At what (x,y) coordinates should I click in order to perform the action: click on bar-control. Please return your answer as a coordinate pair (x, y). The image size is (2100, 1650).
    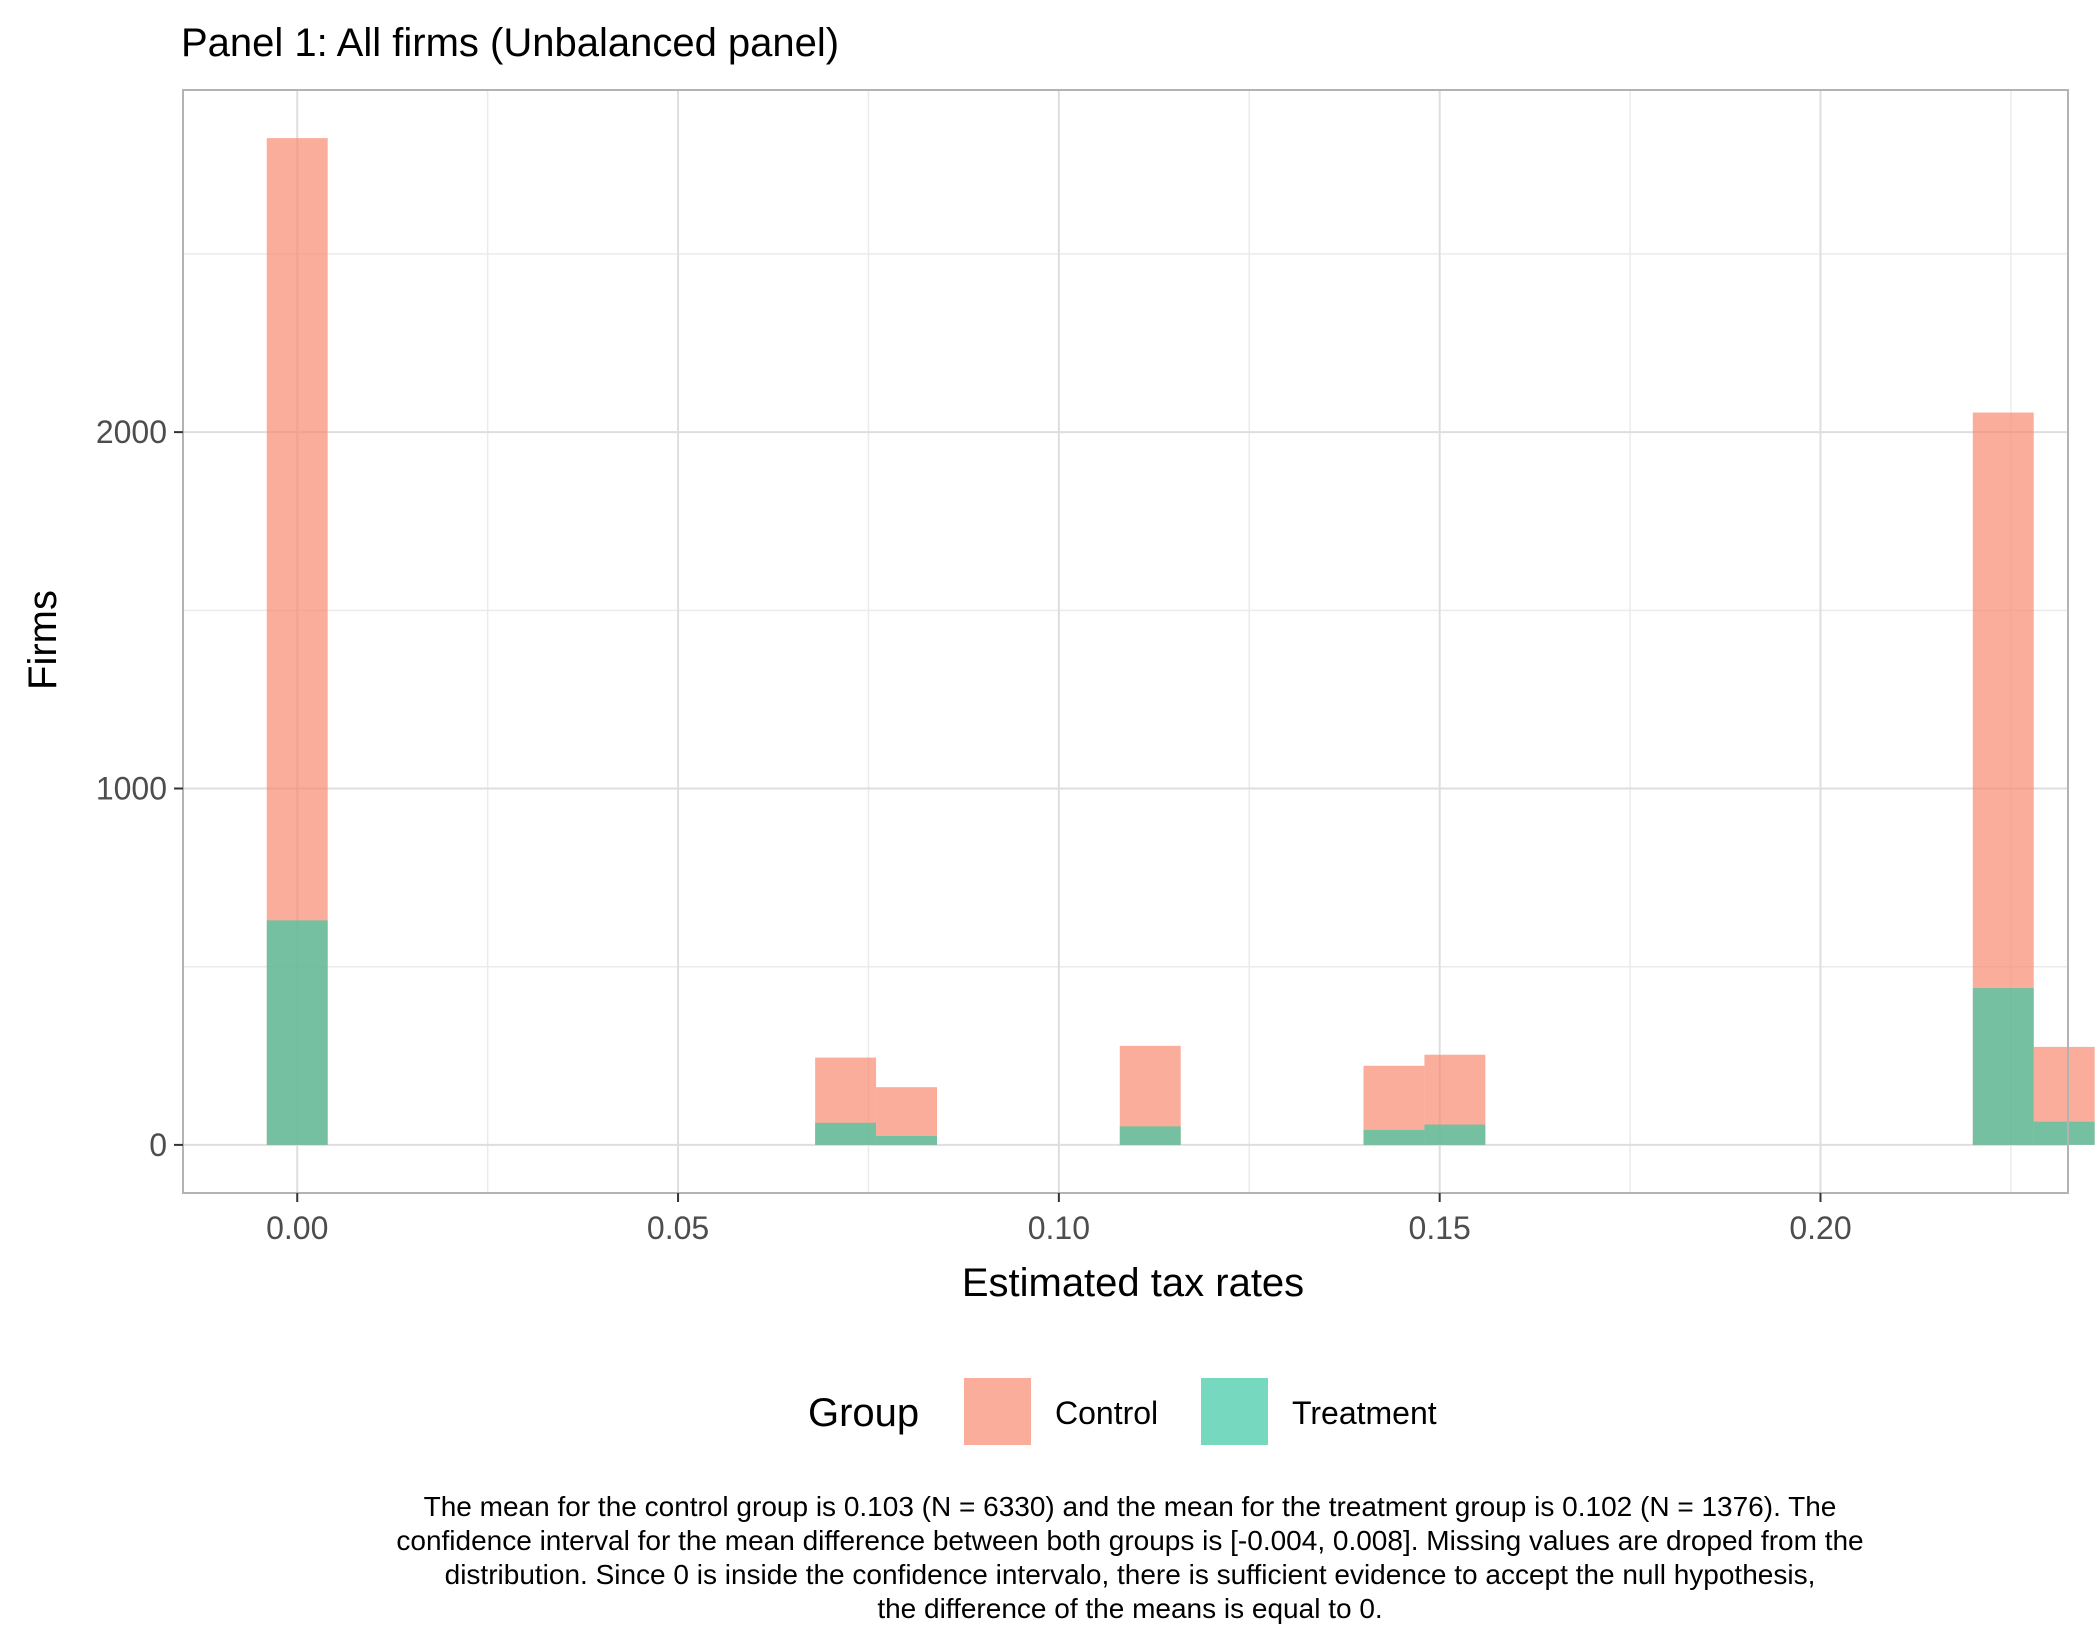
    Looking at the image, I should click on (906, 1116).